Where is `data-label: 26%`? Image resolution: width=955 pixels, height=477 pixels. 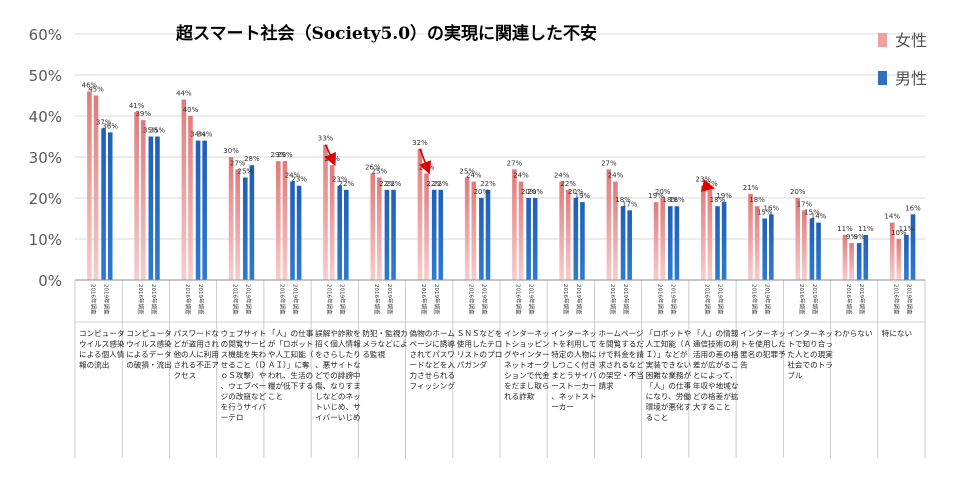 data-label: 26% is located at coordinates (373, 167).